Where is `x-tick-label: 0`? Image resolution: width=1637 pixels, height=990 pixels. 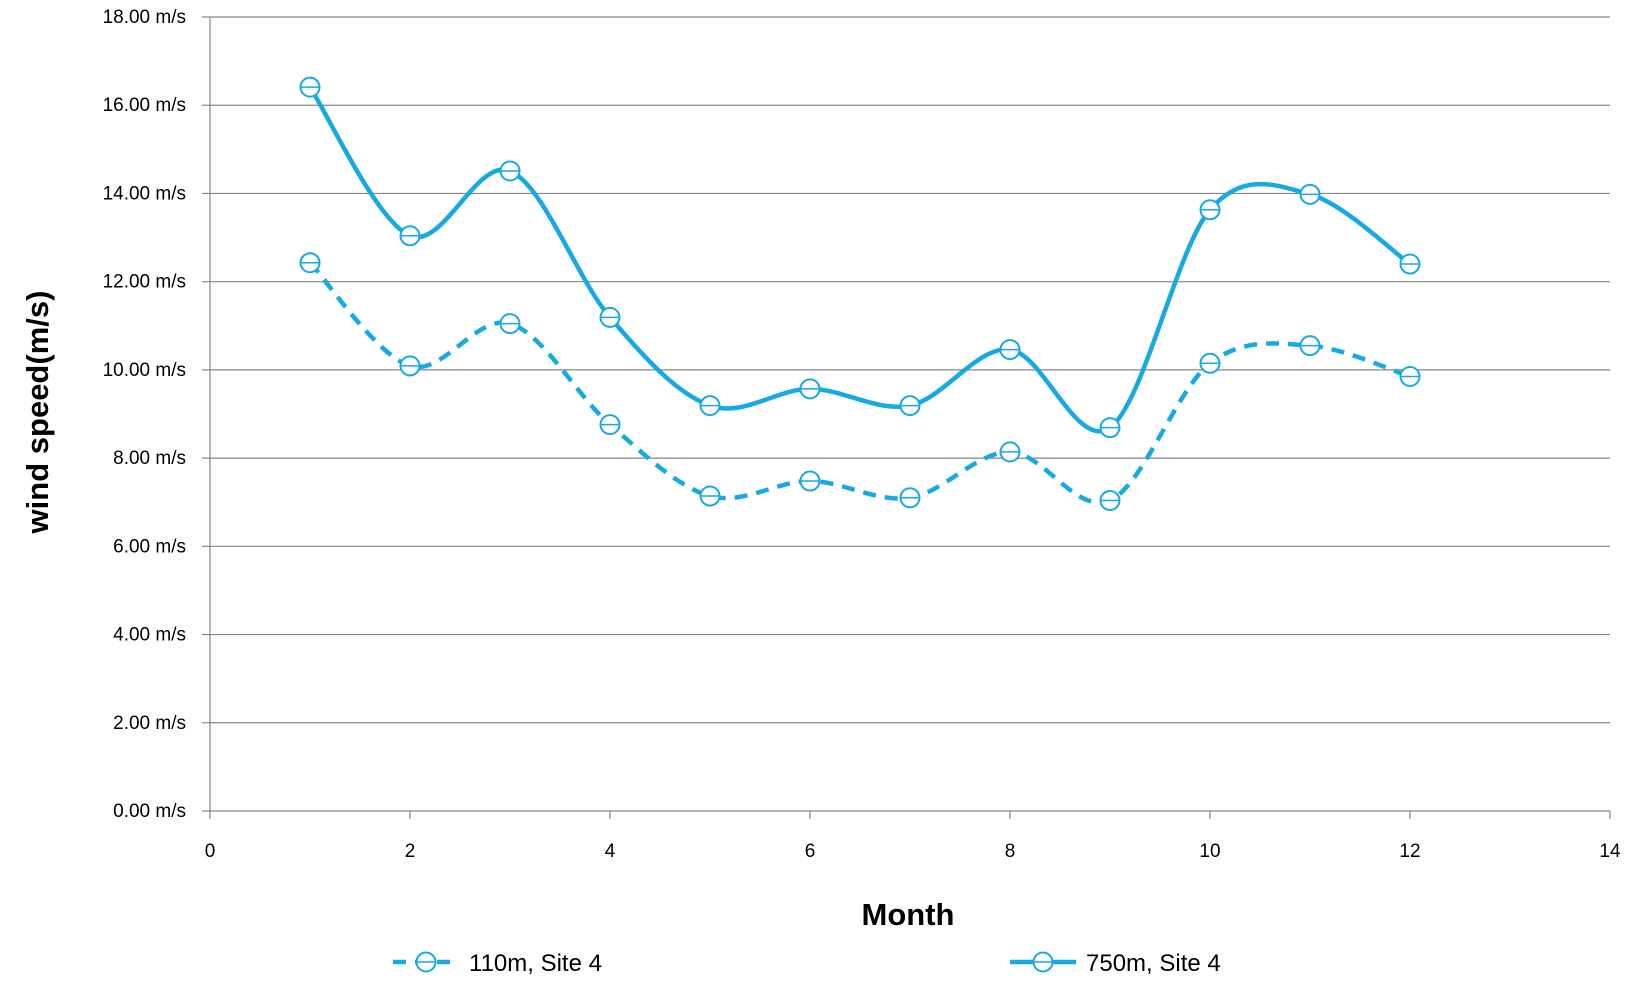
x-tick-label: 0 is located at coordinates (210, 851).